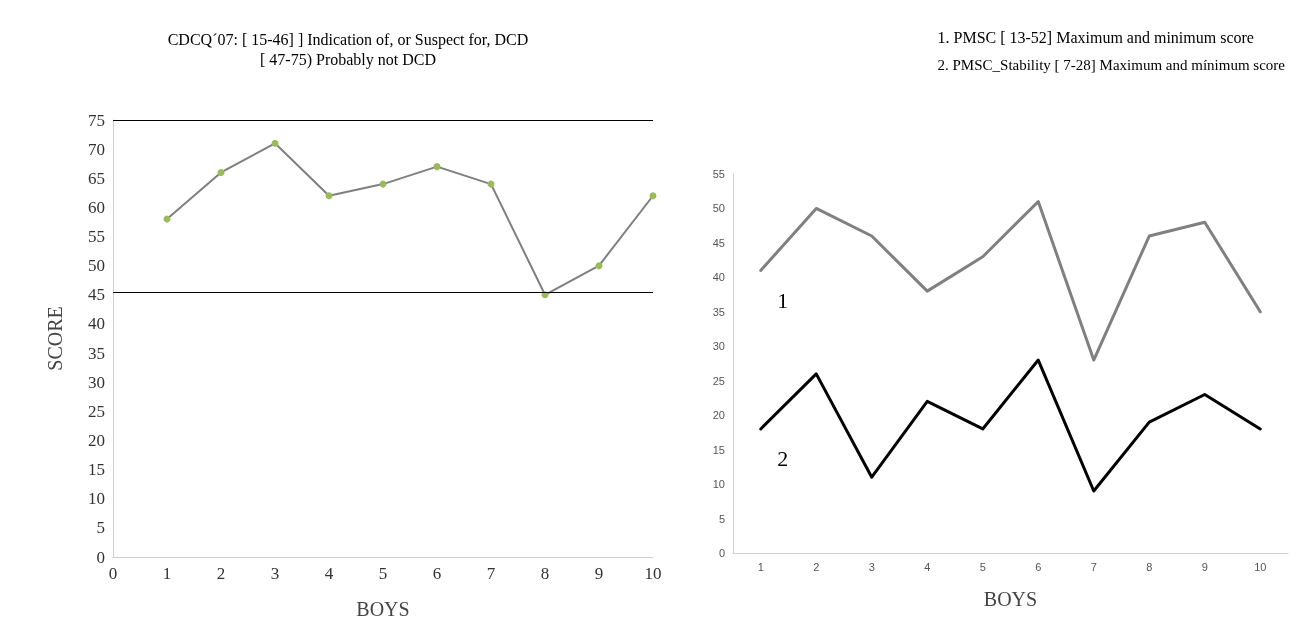  What do you see at coordinates (348, 39) in the screenshot?
I see `chart-title: CDCQ´07: [ 15-46] ] Indication of, or Suspect for, DCD` at bounding box center [348, 39].